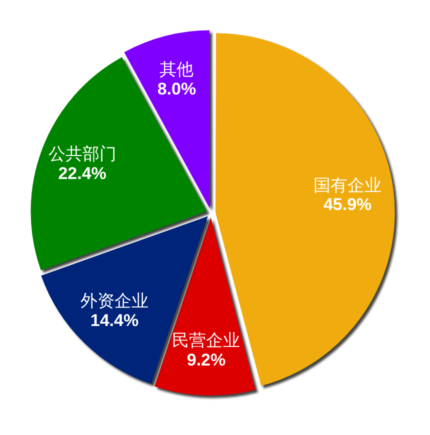  Describe the element at coordinates (206, 341) in the screenshot. I see `slice-label: 民营企业` at that location.